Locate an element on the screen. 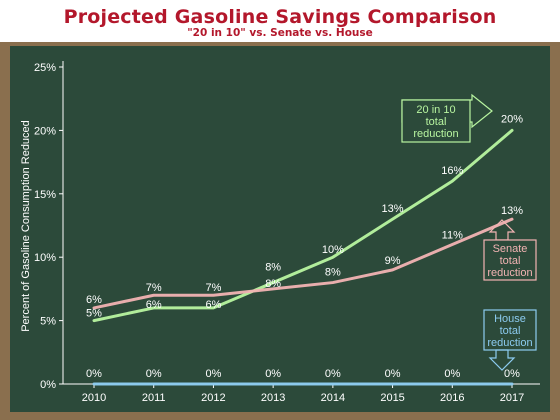 This screenshot has width=560, height=420. data-label-senate: 9% is located at coordinates (393, 261).